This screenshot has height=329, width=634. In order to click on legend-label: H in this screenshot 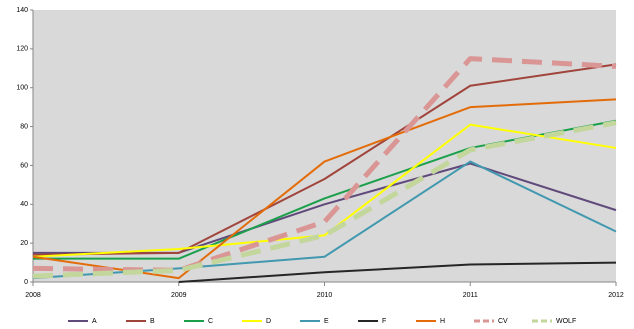, I will do `click(442, 321)`.